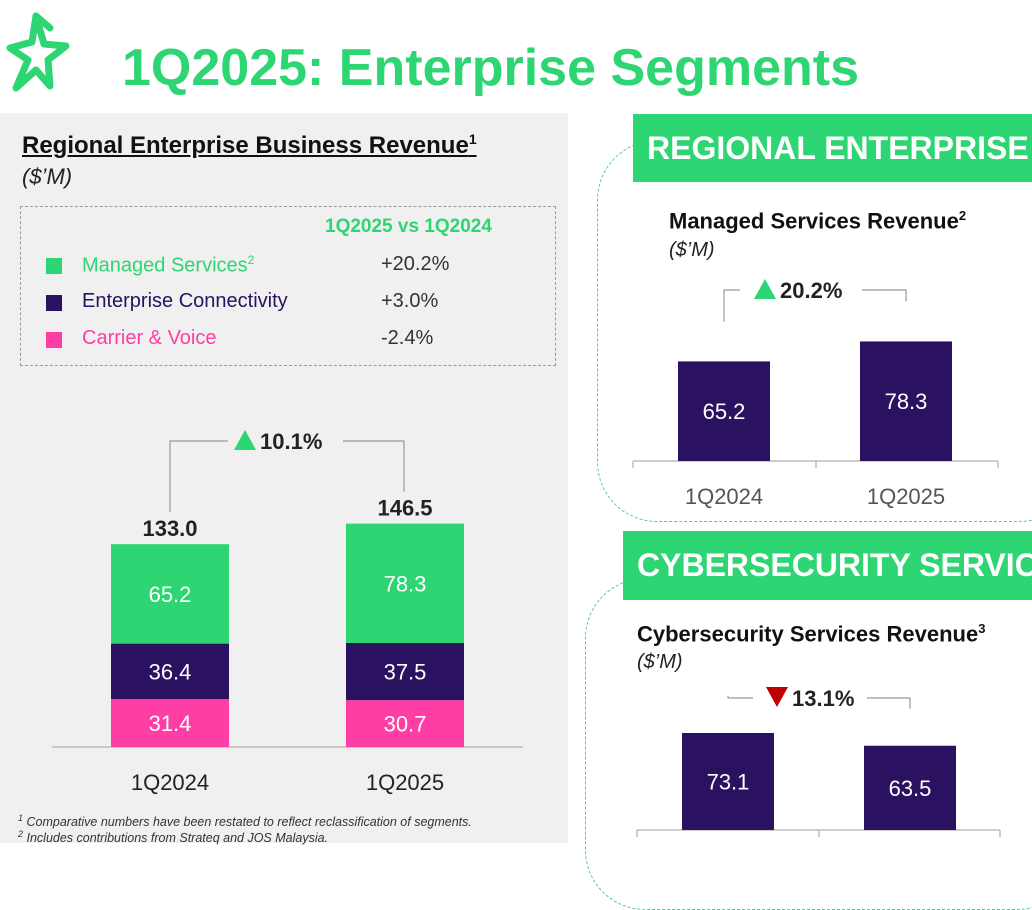  What do you see at coordinates (811, 290) in the screenshot?
I see `change-label: 20.2%` at bounding box center [811, 290].